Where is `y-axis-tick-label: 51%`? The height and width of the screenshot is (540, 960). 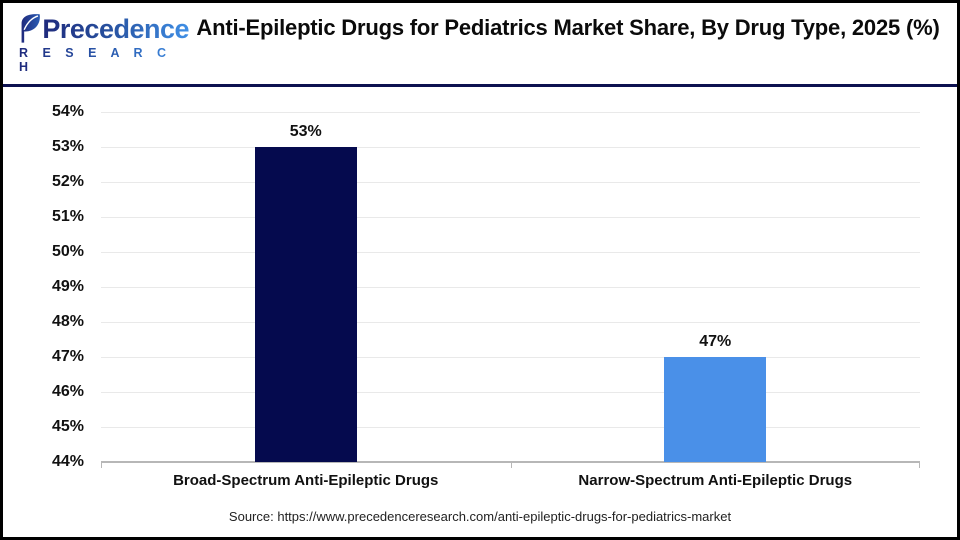 y-axis-tick-label: 51% is located at coordinates (67, 216).